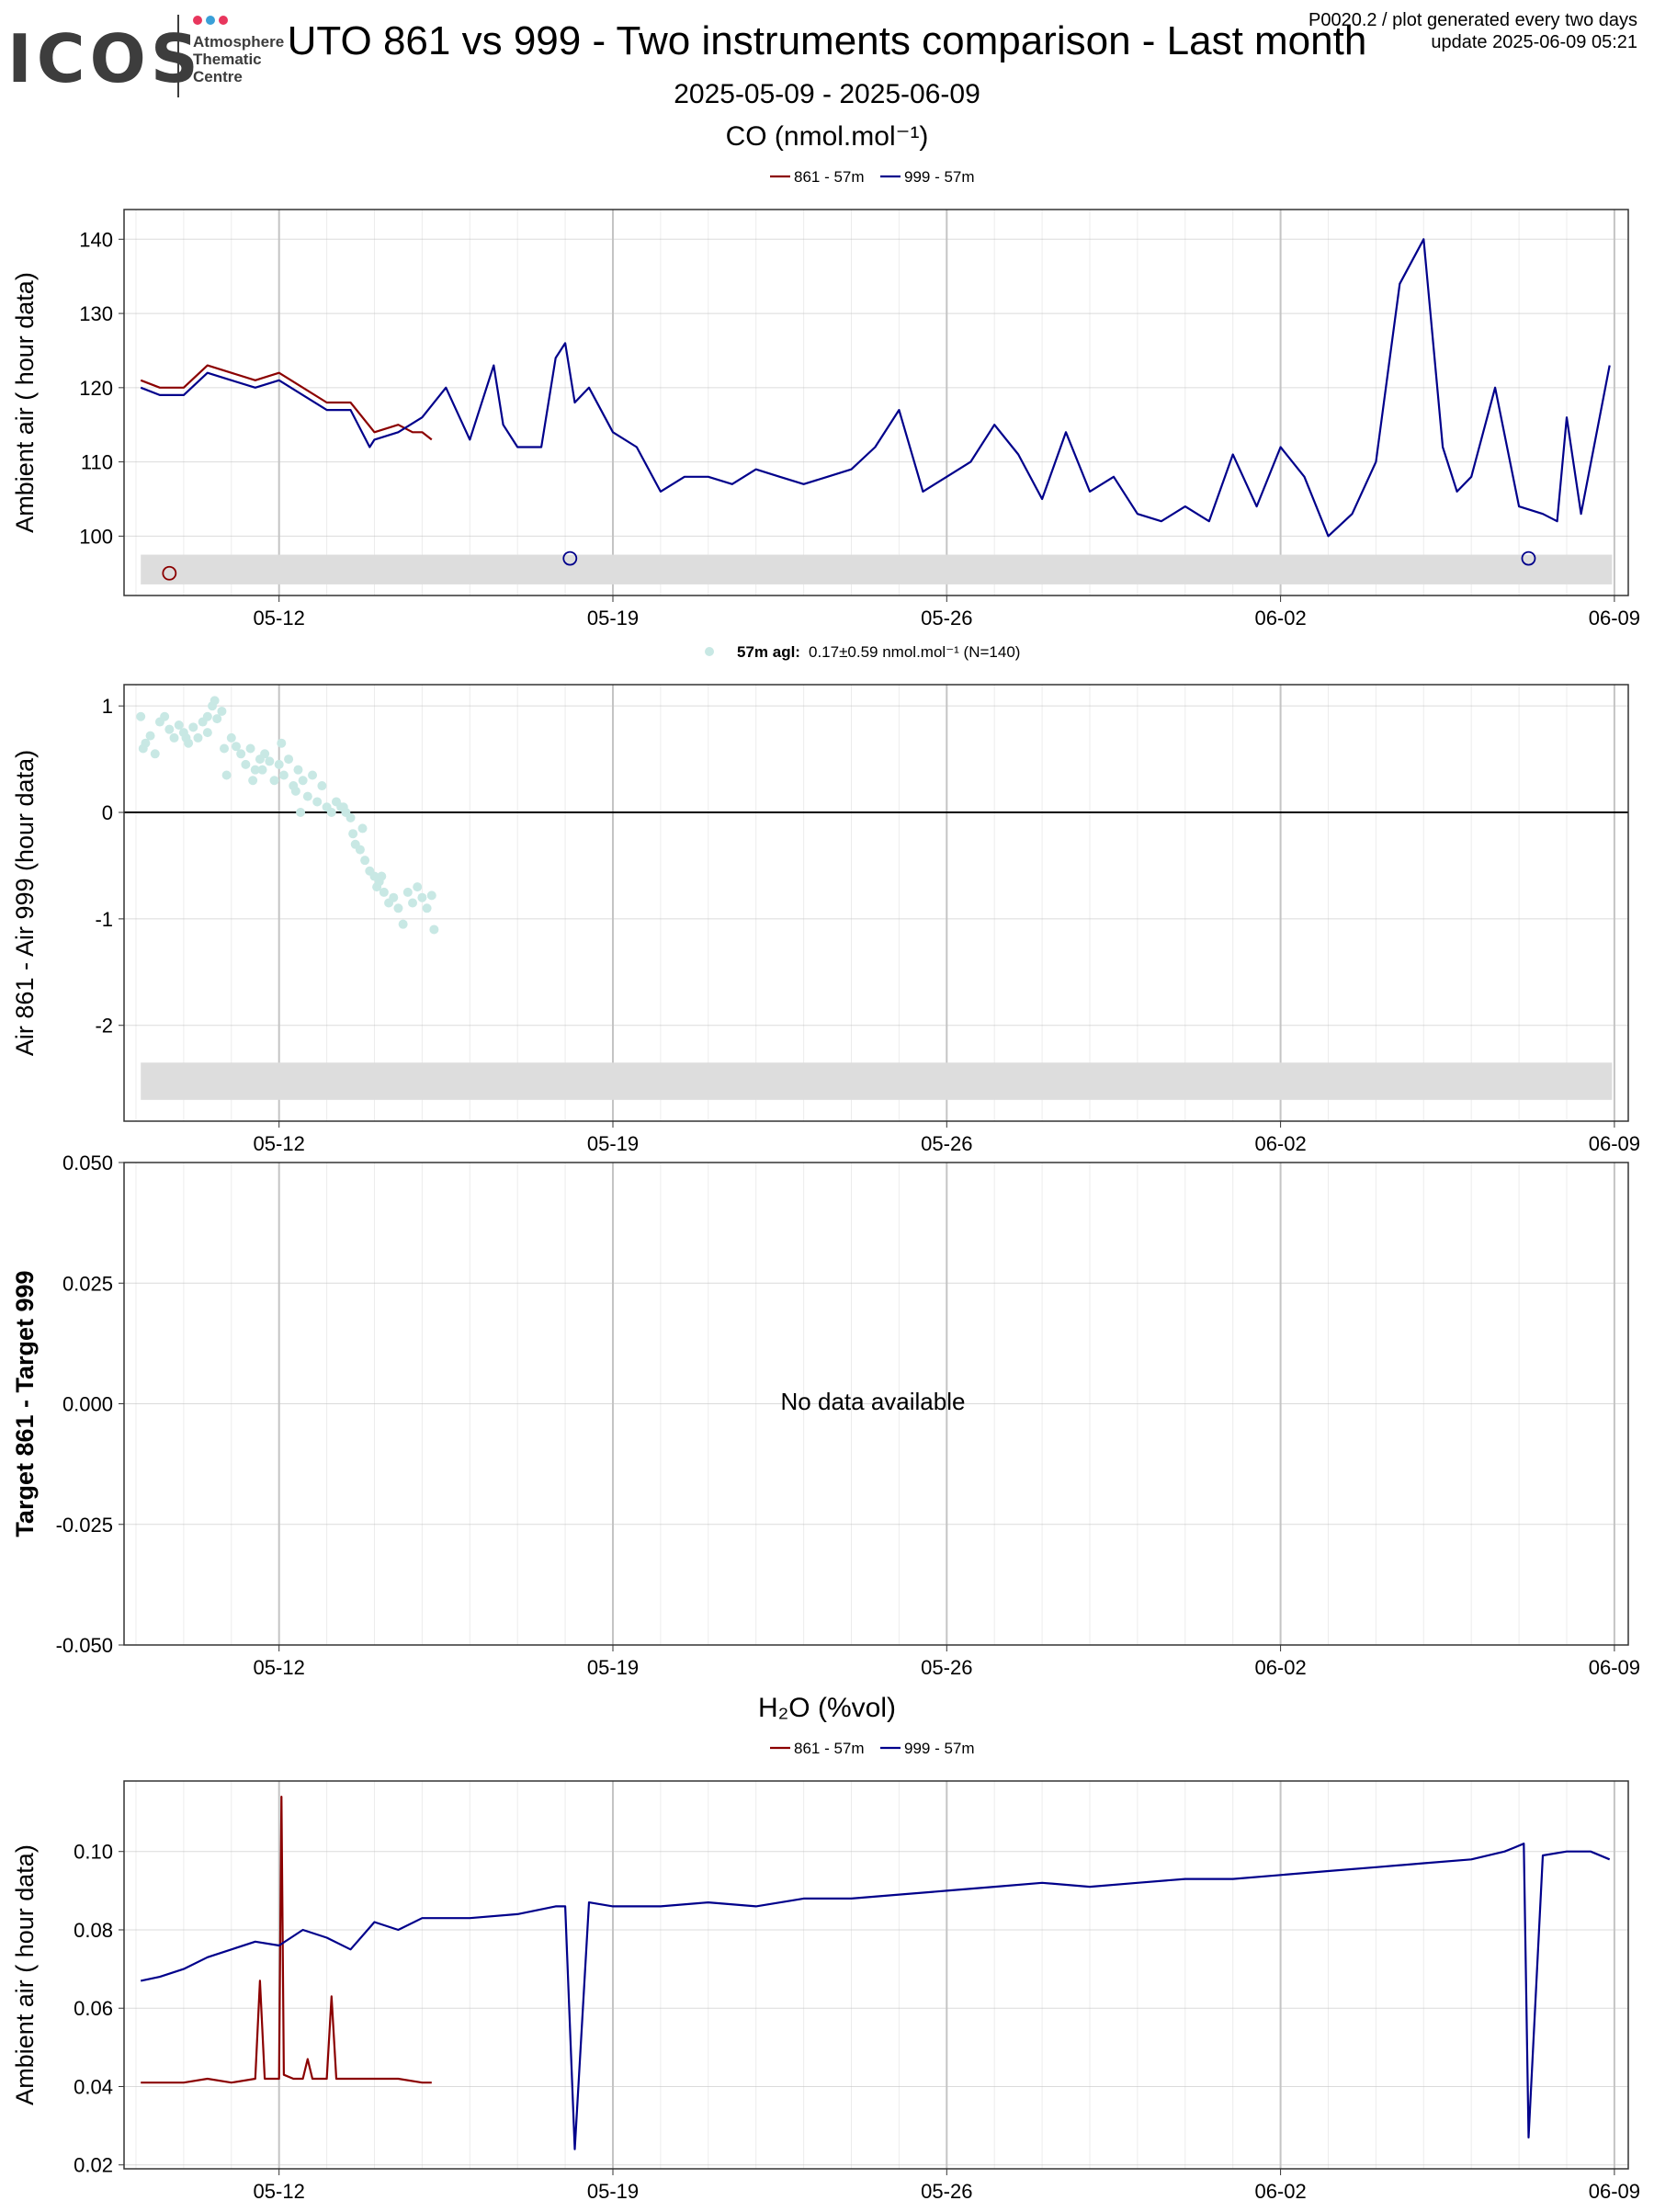  I want to click on y-axis-label: Target 861 - Target 999, so click(25, 1403).